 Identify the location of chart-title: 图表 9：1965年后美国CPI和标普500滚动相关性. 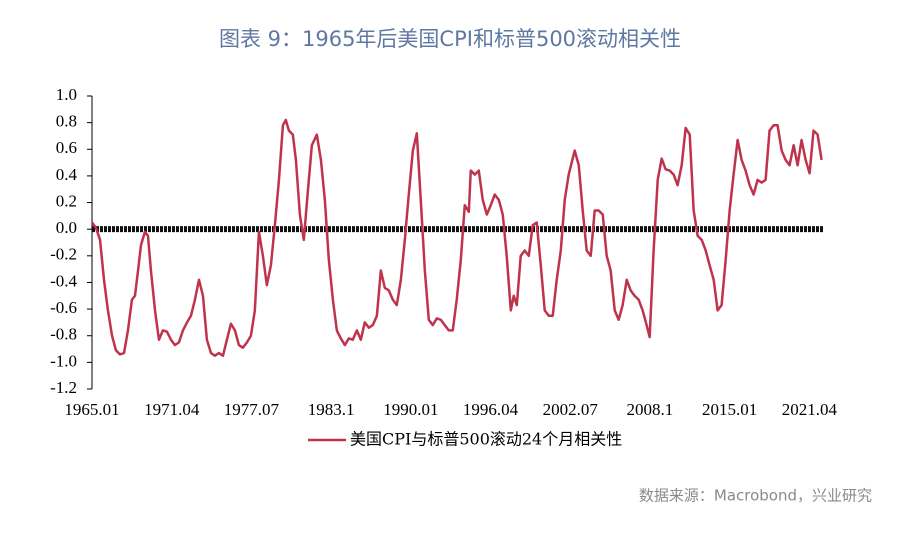
(450, 39).